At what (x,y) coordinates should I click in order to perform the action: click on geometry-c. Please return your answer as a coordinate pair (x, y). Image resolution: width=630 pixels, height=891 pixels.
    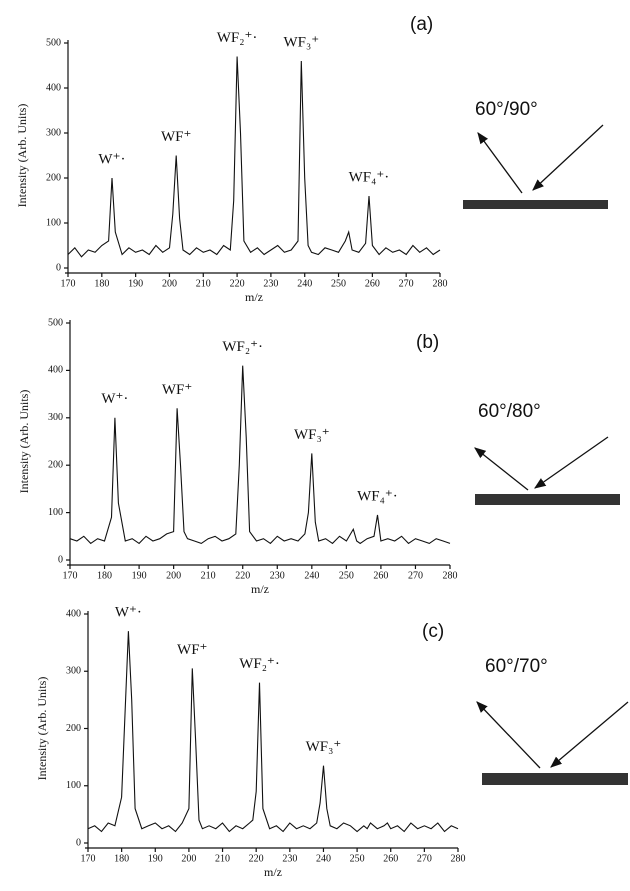
    Looking at the image, I should click on (552, 743).